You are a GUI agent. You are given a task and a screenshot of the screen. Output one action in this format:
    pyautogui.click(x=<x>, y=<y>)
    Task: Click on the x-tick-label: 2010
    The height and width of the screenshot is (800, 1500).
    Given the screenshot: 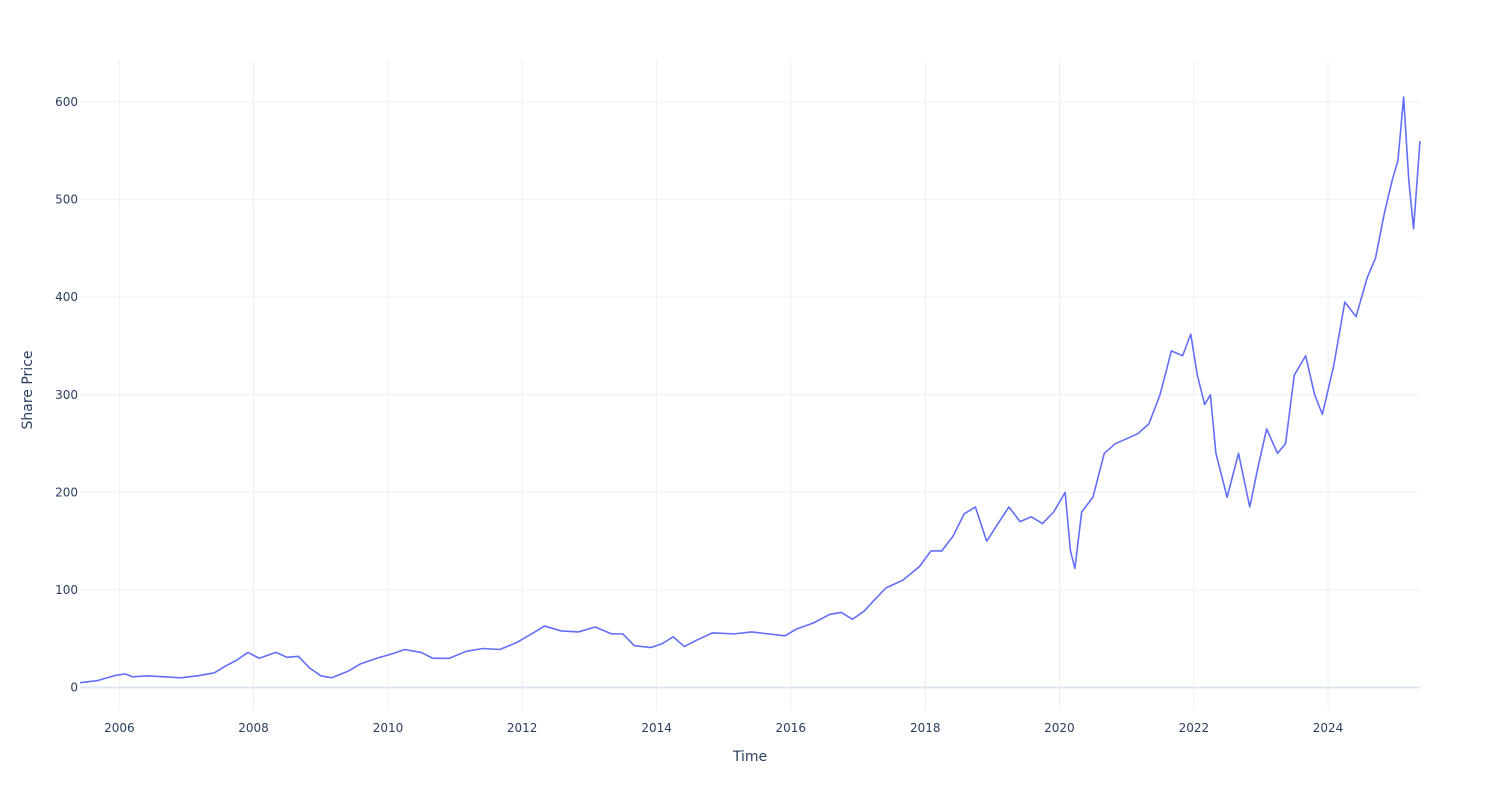 What is the action you would take?
    pyautogui.click(x=388, y=728)
    